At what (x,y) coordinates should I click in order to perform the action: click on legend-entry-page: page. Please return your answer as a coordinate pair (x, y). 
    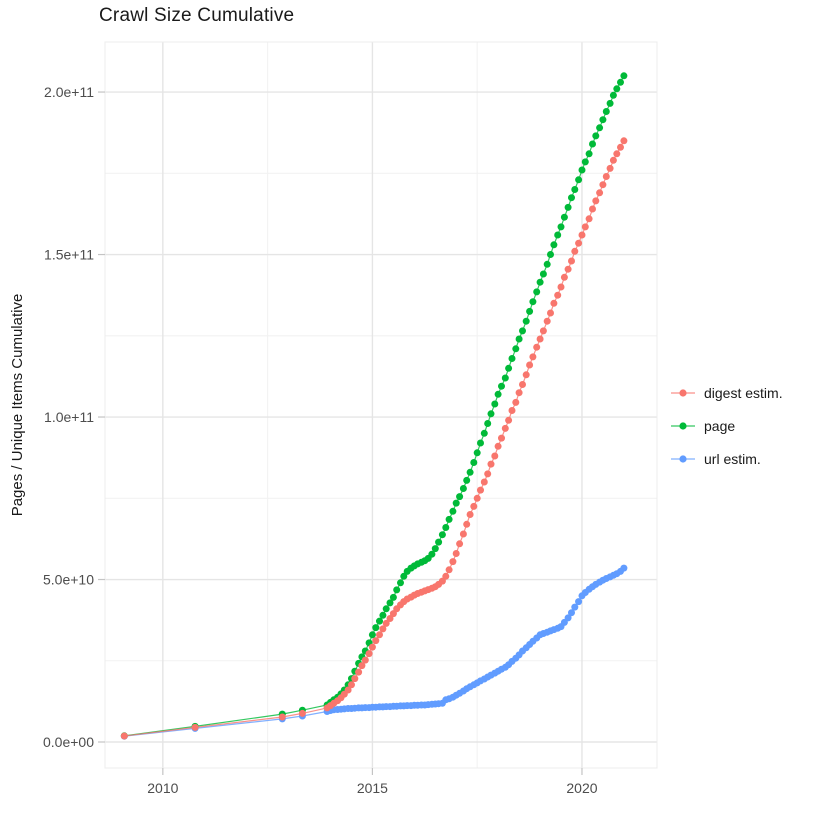
    Looking at the image, I should click on (726, 425).